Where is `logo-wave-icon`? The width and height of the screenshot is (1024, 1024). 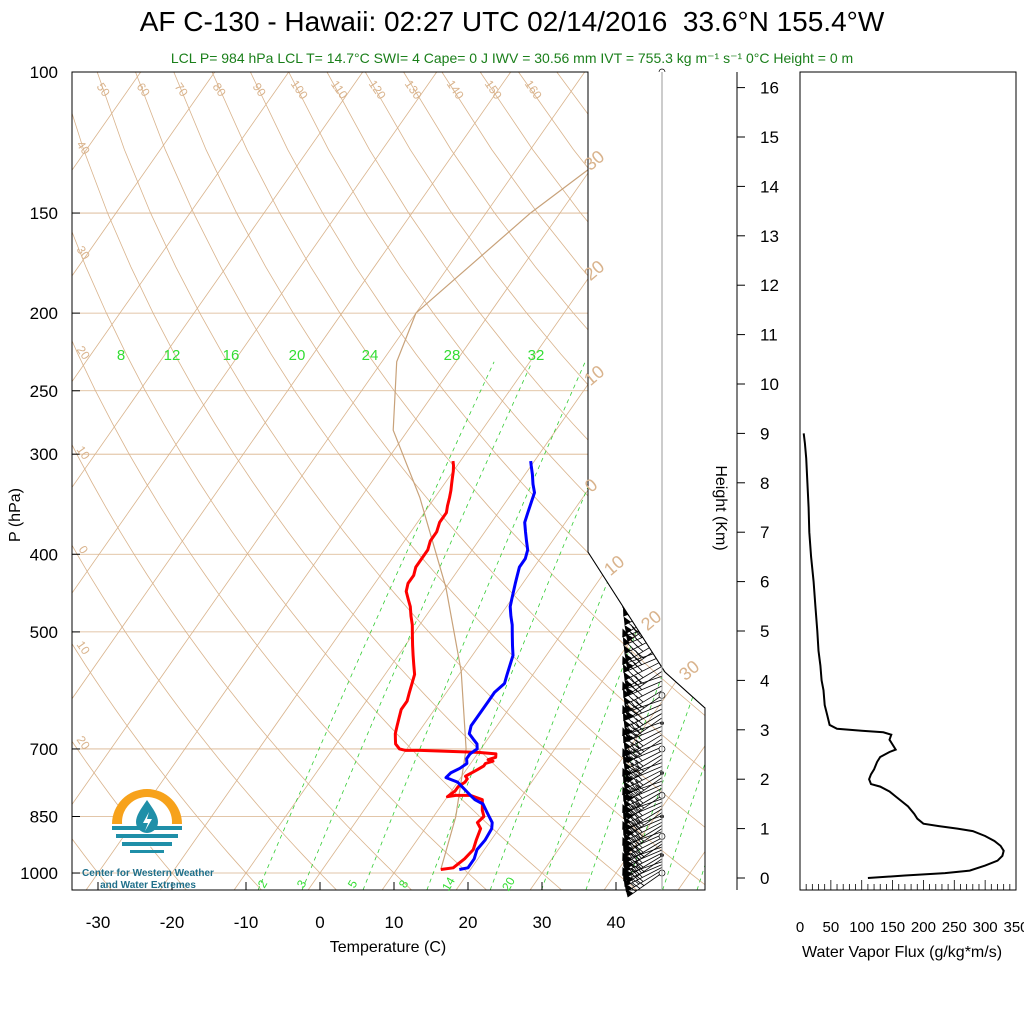 logo-wave-icon is located at coordinates (147, 836).